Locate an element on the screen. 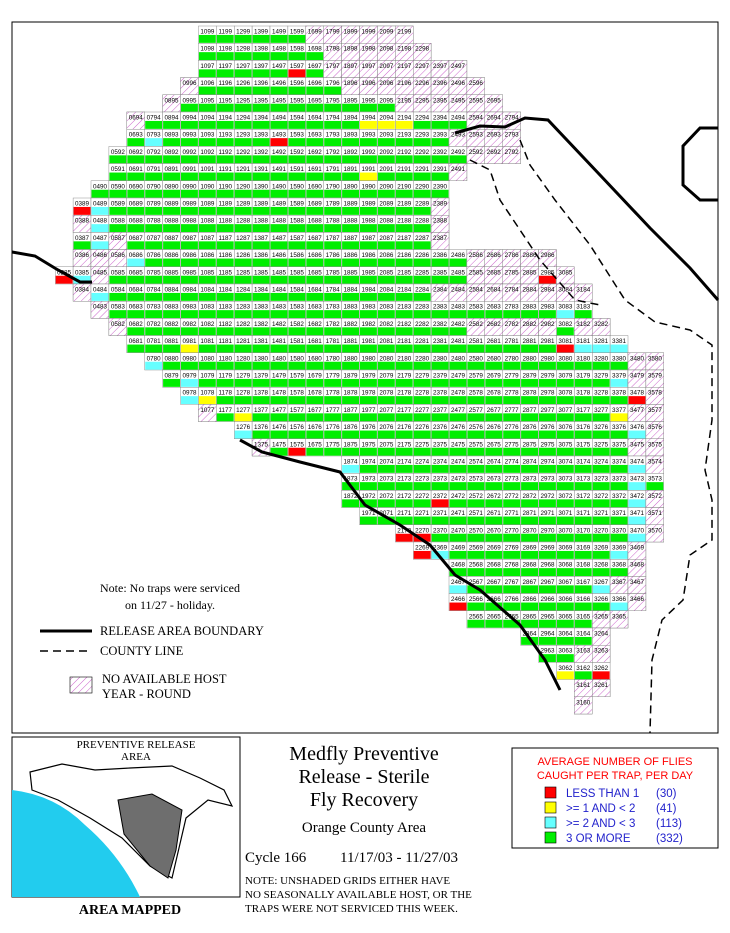 This screenshot has height=933, width=730. grid-cell-label: 2886 is located at coordinates (530, 255).